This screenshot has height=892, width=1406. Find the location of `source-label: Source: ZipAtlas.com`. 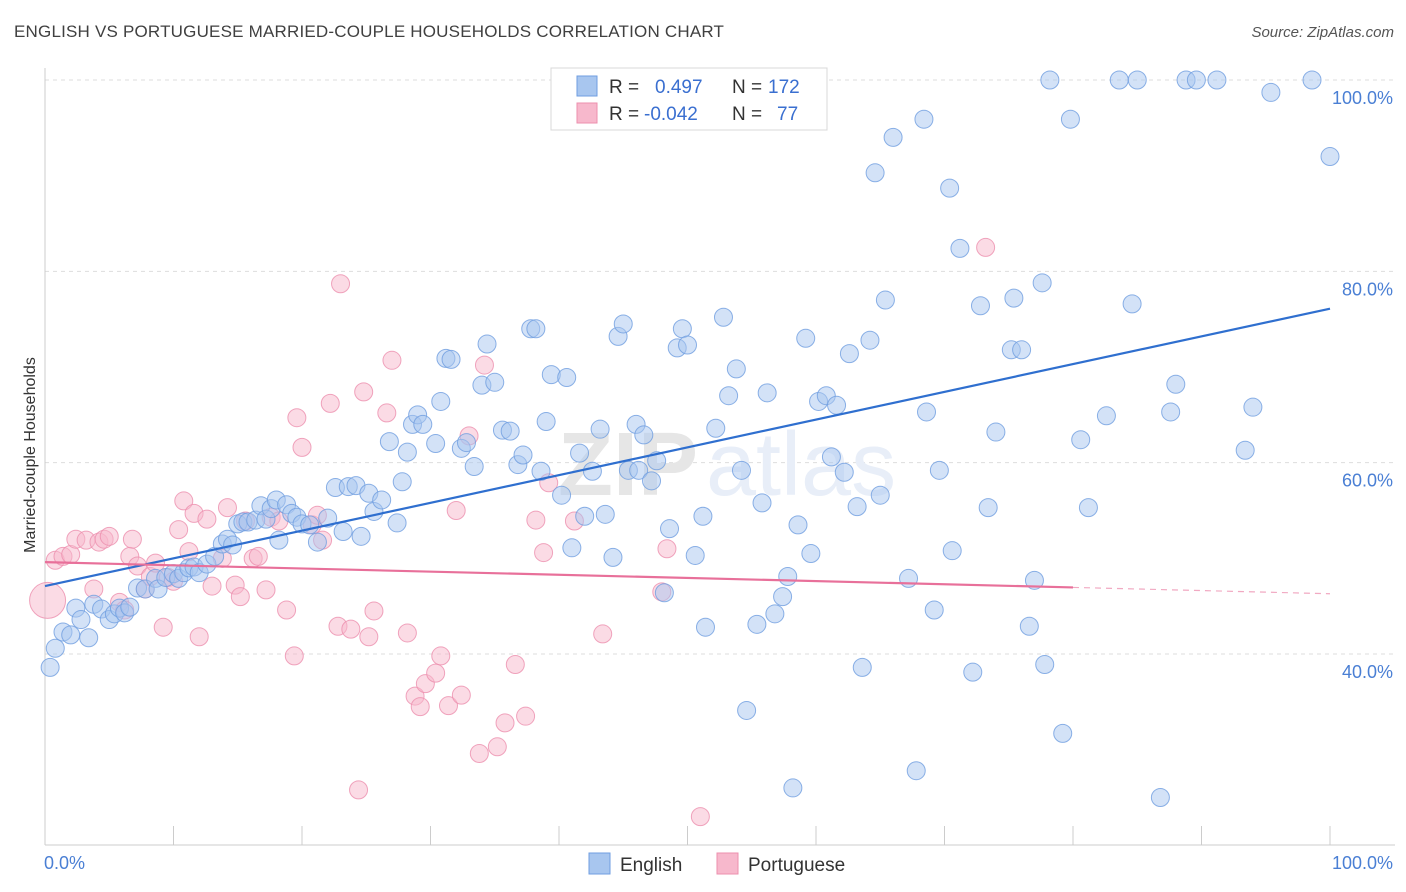

source-label: Source: ZipAtlas.com is located at coordinates (1322, 32).